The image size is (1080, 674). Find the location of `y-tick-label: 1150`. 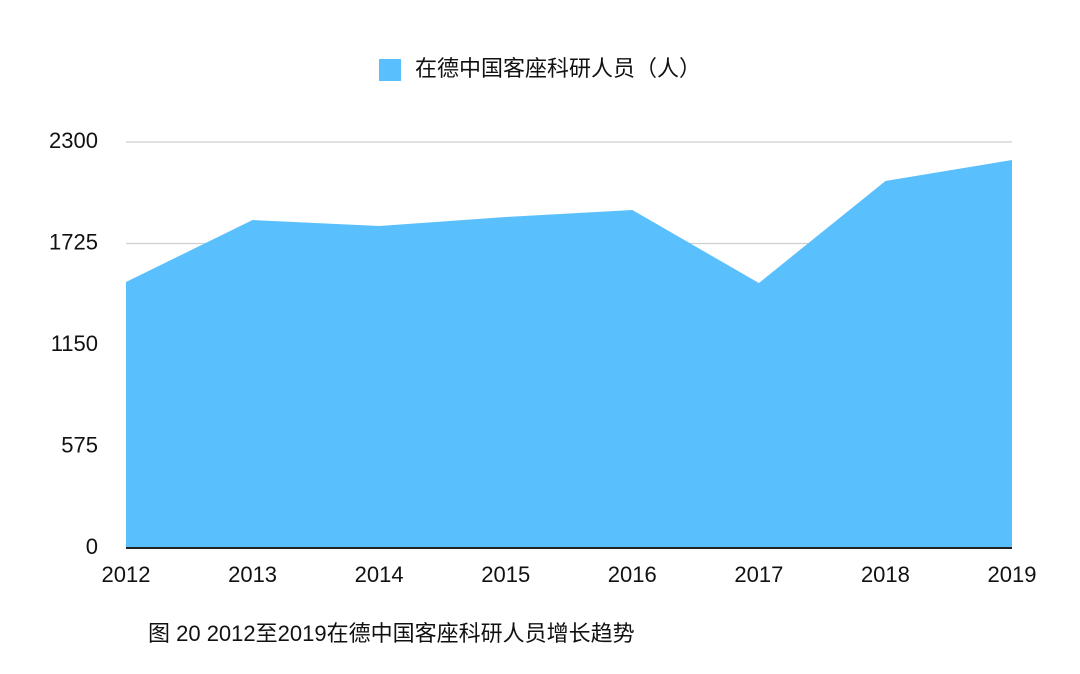

y-tick-label: 1150 is located at coordinates (74, 343).